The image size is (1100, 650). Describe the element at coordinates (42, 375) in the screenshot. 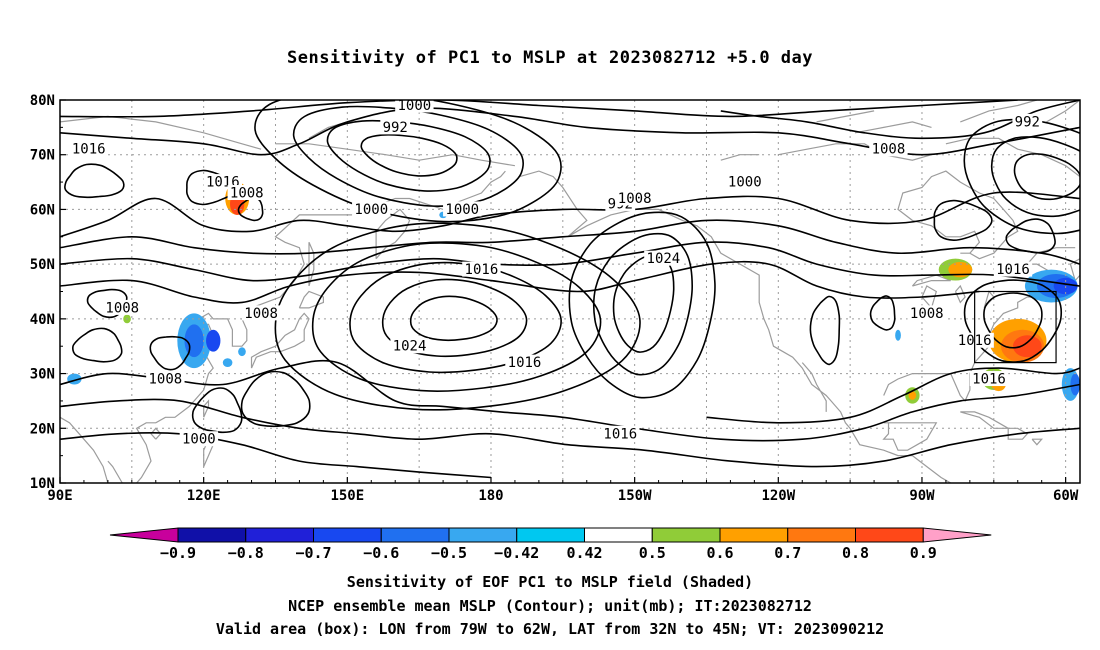

I see `lat-label: 30N` at that location.